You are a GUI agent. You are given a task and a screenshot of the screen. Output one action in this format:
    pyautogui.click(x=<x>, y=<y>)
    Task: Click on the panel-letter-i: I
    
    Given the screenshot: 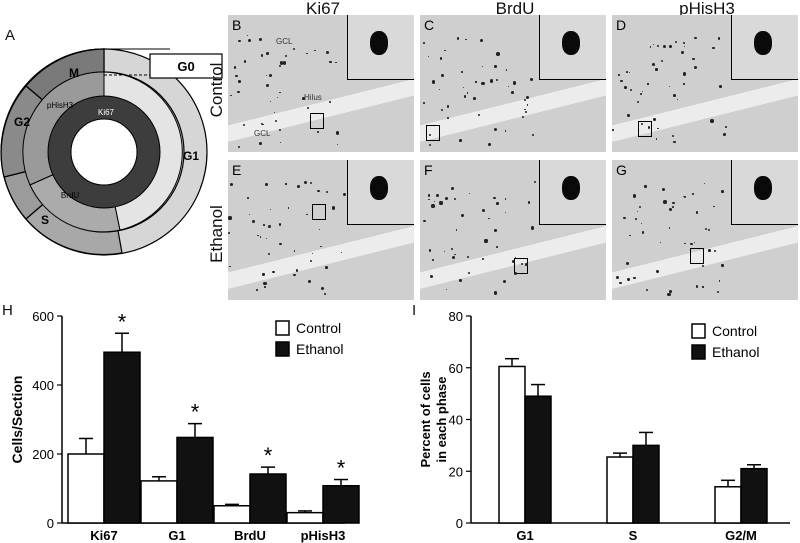 What is the action you would take?
    pyautogui.click(x=414, y=310)
    